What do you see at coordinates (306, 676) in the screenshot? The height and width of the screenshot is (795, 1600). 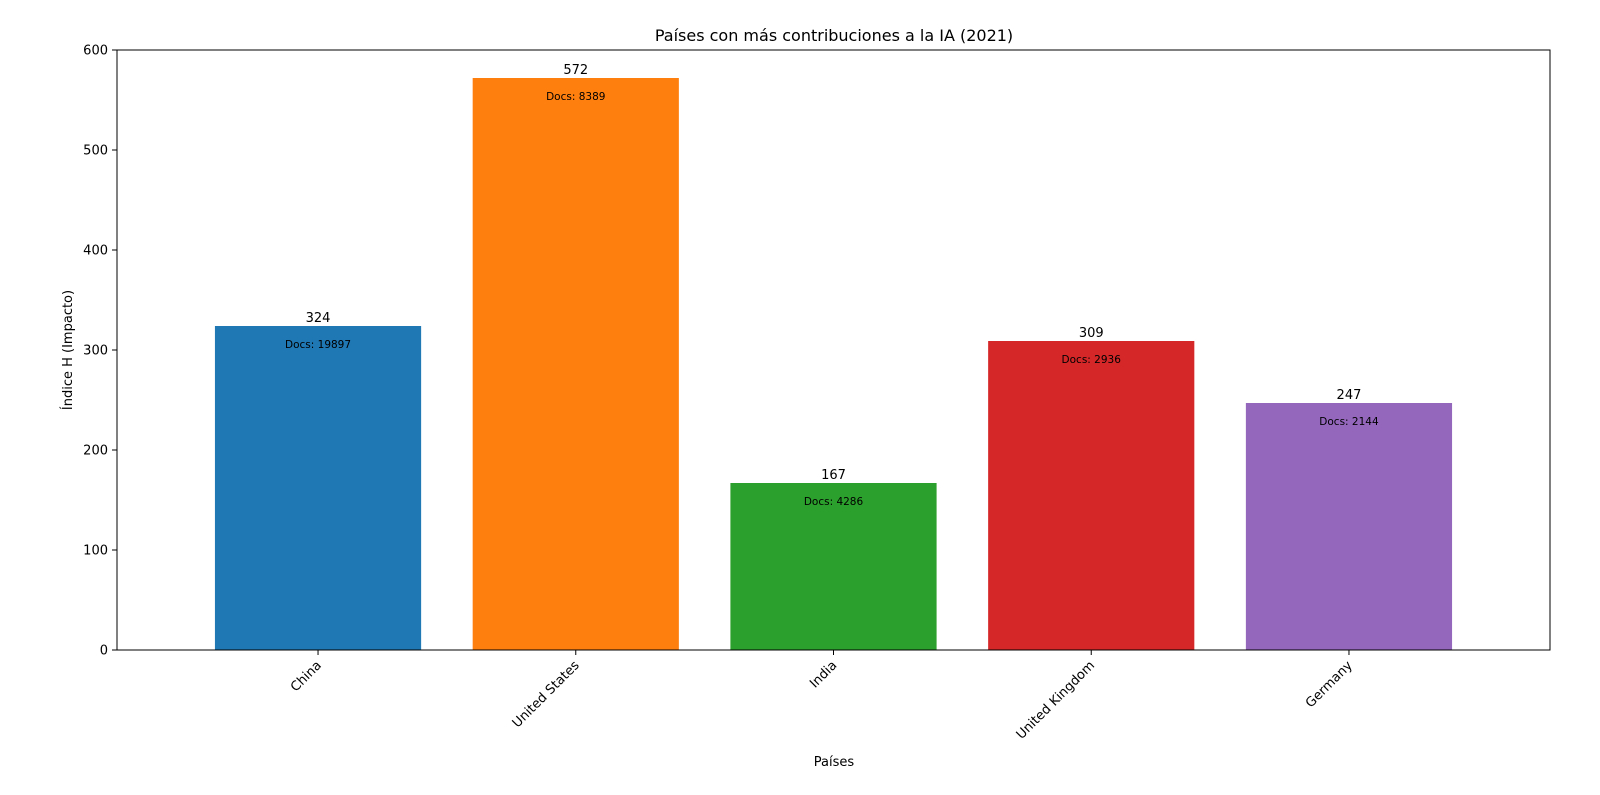 I see `x-tick-label: China` at bounding box center [306, 676].